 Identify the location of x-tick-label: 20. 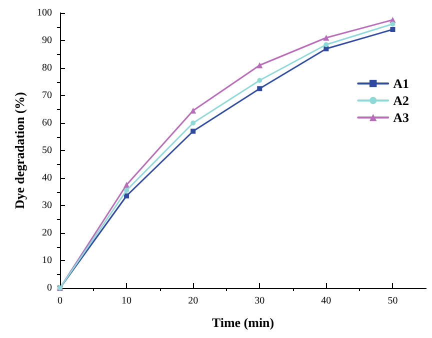
(193, 301).